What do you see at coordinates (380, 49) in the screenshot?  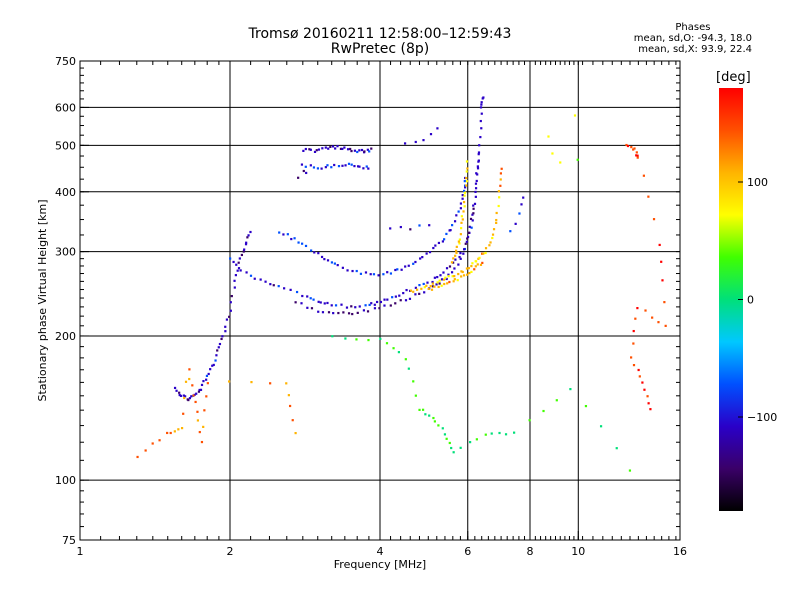 I see `chart-subtitle: RwPretec (8p)` at bounding box center [380, 49].